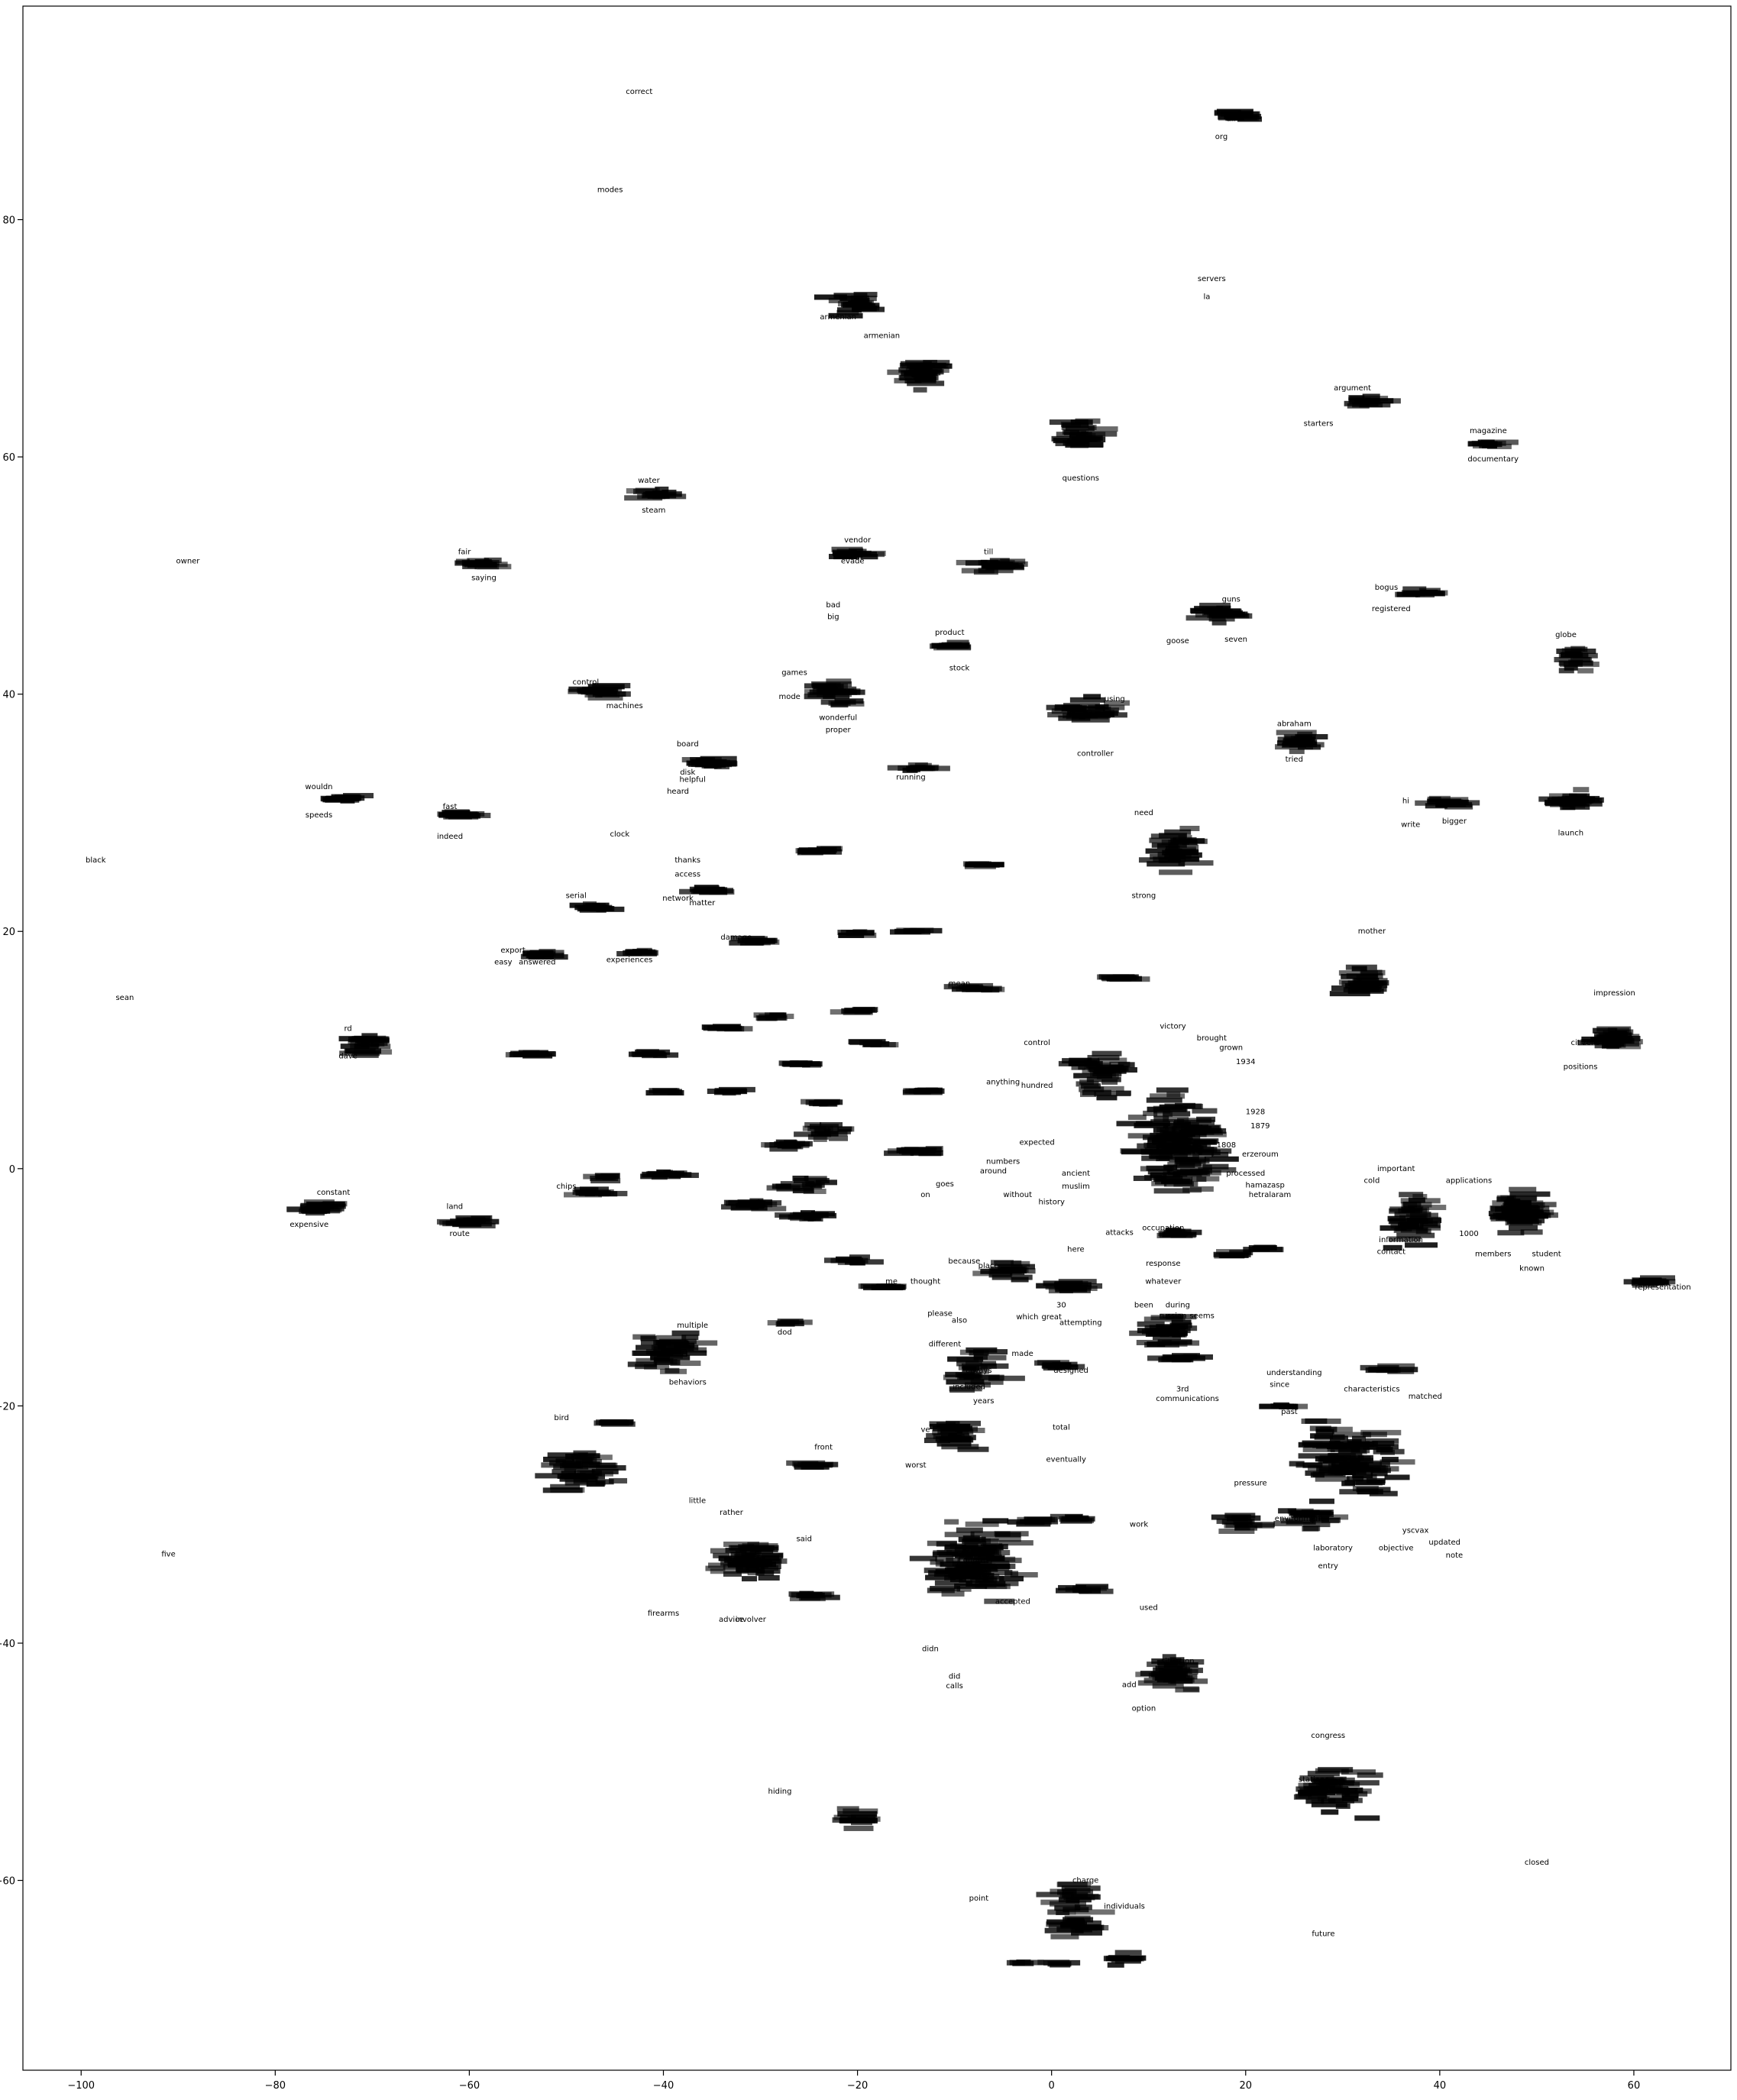 The width and height of the screenshot is (1737, 2100). I want to click on word-point: response, so click(1163, 1264).